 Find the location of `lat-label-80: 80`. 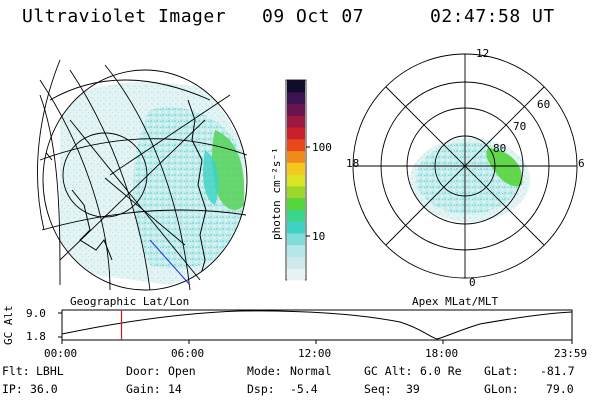

lat-label-80: 80 is located at coordinates (500, 148).